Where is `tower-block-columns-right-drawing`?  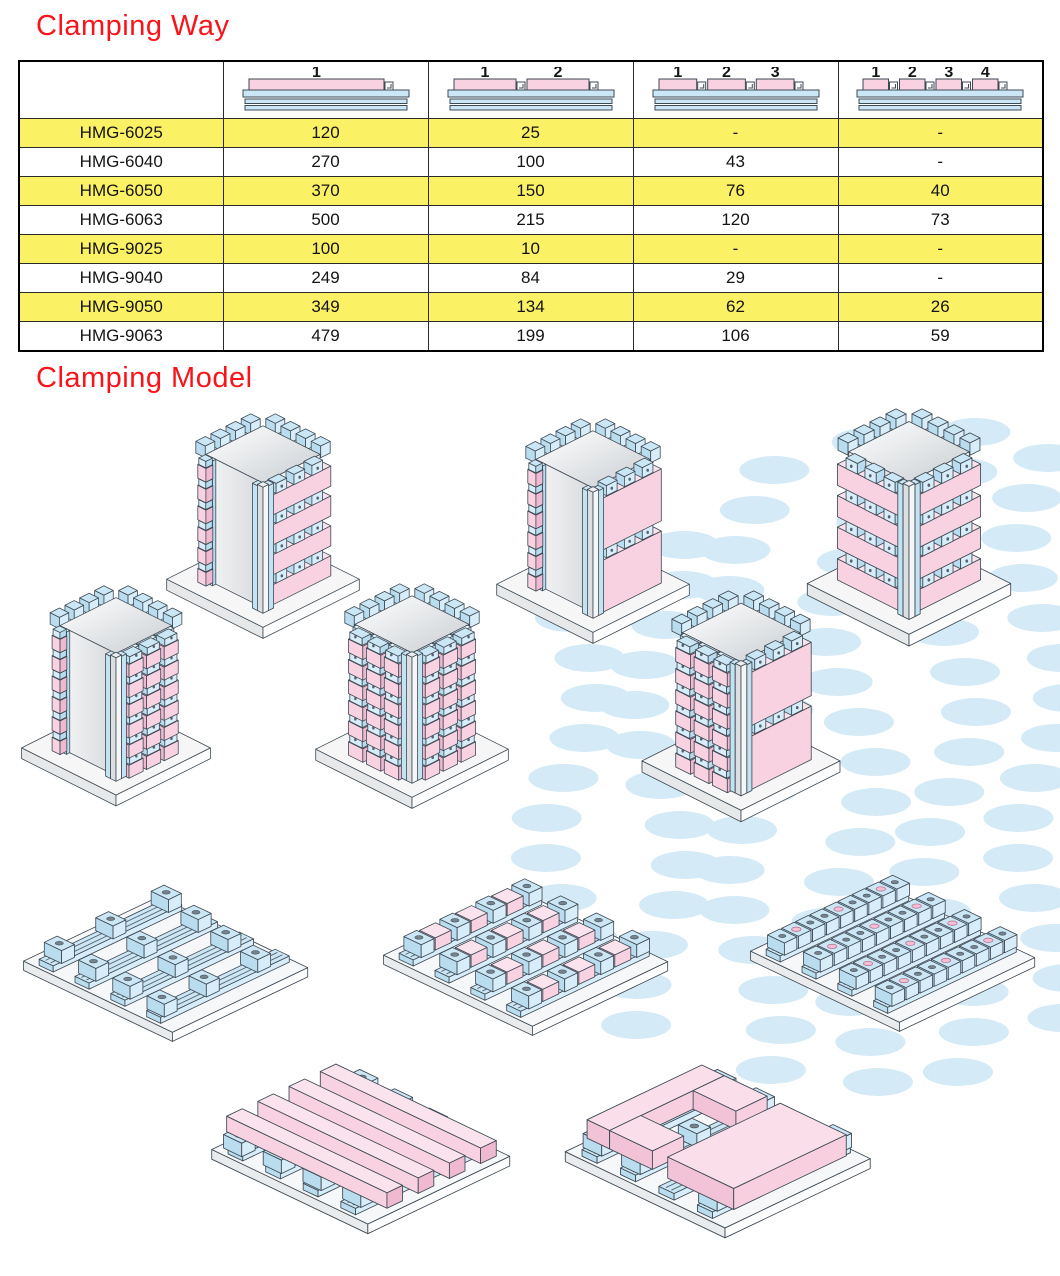
tower-block-columns-right-drawing is located at coordinates (116, 707).